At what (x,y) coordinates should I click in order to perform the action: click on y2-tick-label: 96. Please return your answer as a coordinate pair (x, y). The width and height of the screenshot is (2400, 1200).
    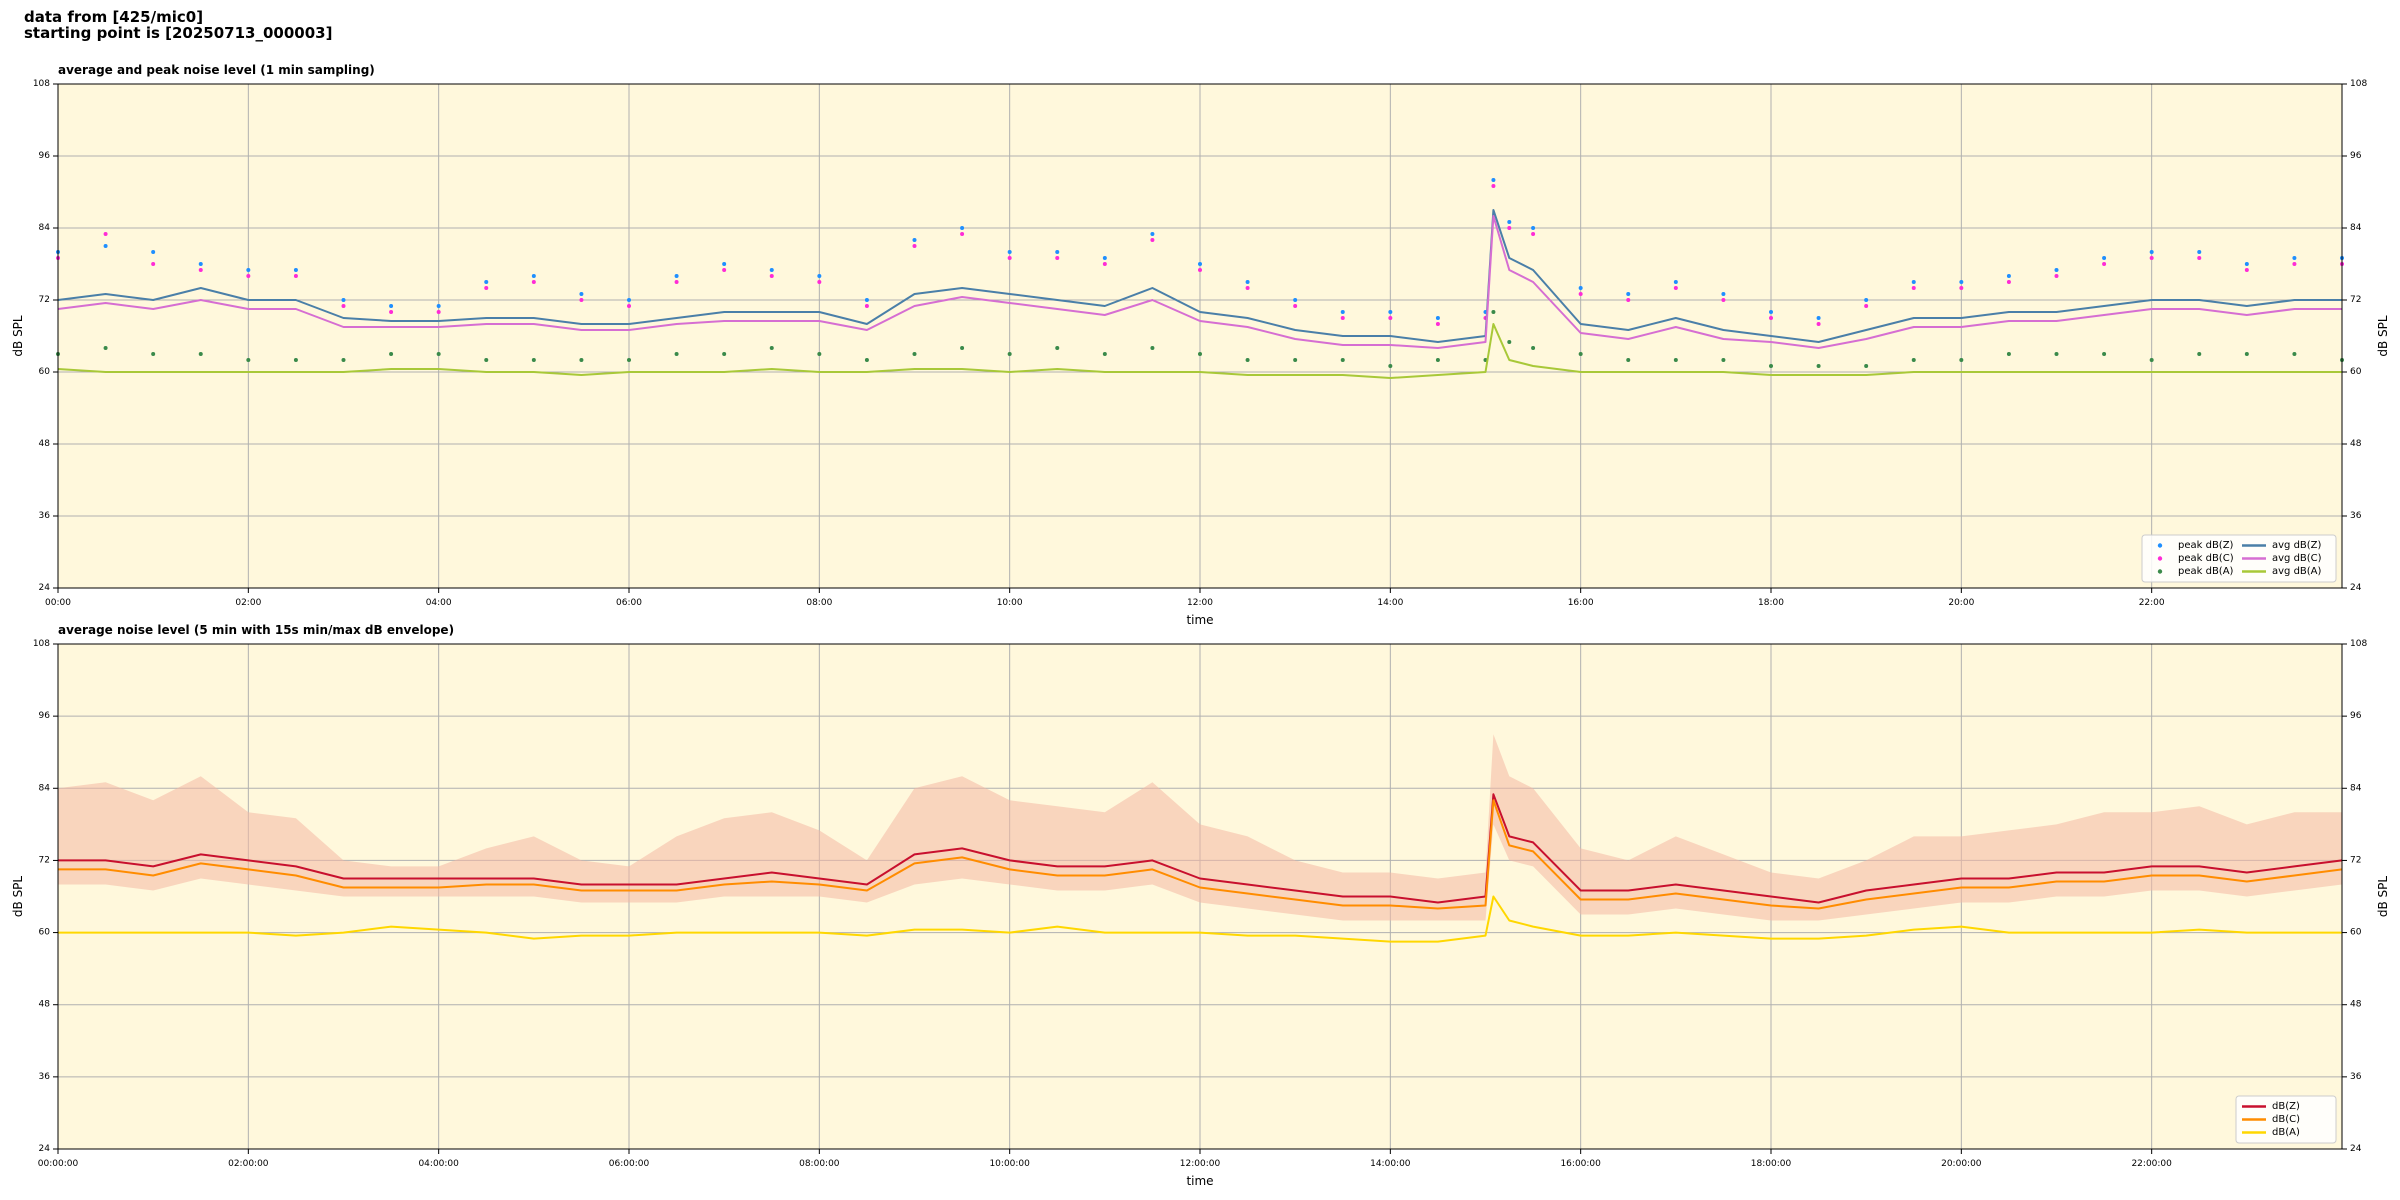
    Looking at the image, I should click on (2356, 716).